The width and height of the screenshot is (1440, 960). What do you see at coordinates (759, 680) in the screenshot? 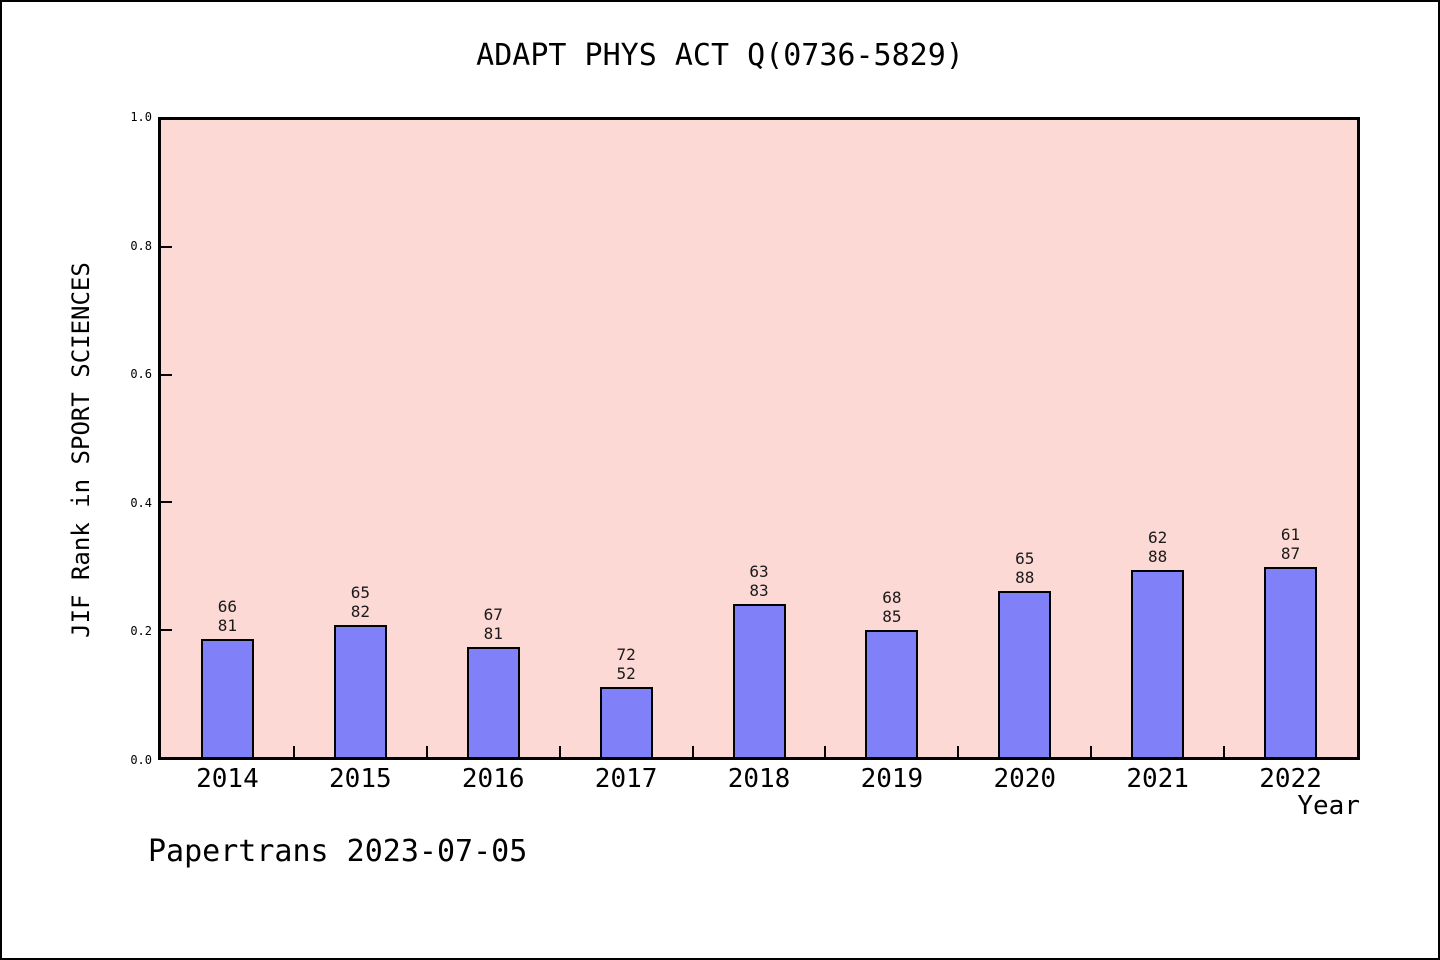
I see `bar-2018` at bounding box center [759, 680].